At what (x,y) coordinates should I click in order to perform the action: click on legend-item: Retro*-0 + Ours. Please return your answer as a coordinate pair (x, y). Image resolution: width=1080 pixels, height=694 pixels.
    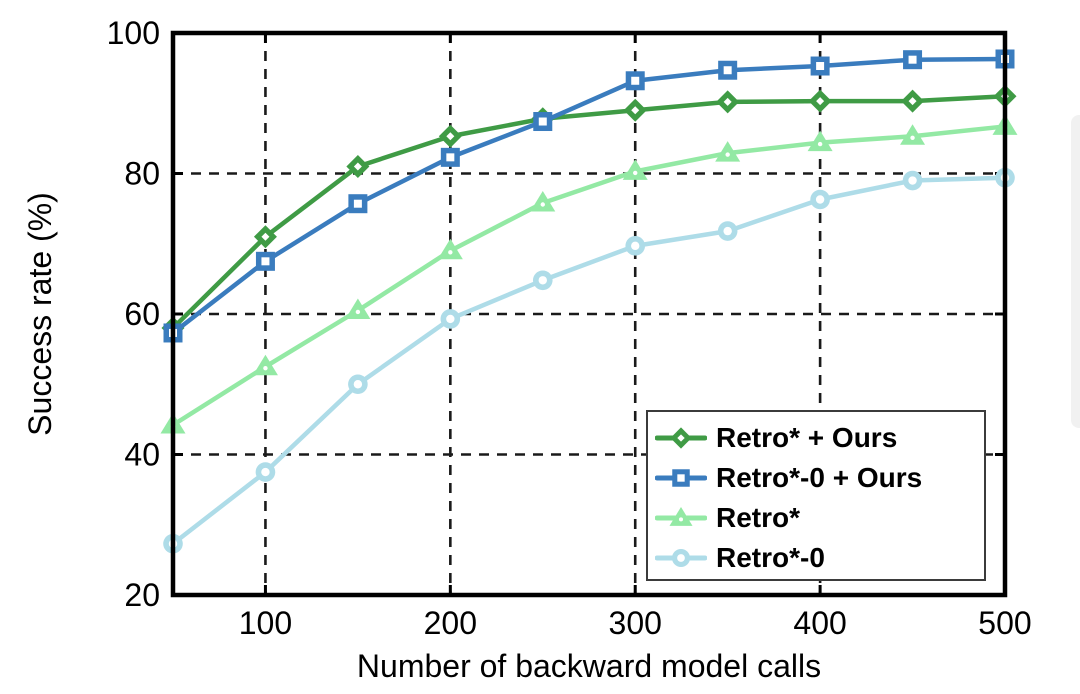
    Looking at the image, I should click on (819, 478).